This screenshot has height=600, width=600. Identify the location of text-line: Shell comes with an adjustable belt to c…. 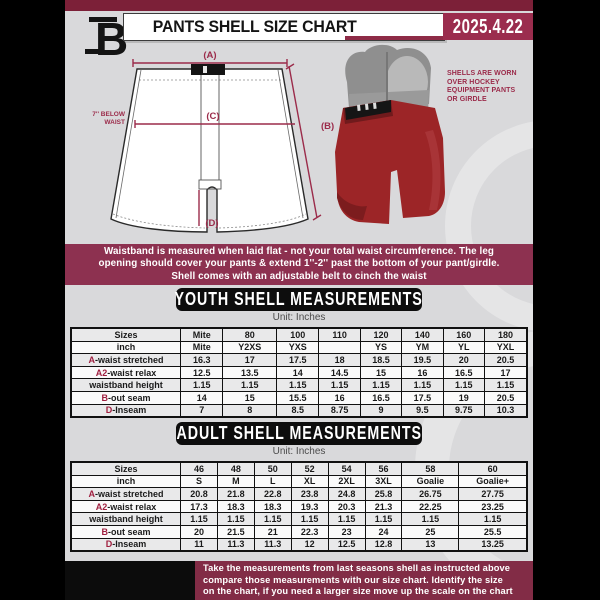
(299, 276).